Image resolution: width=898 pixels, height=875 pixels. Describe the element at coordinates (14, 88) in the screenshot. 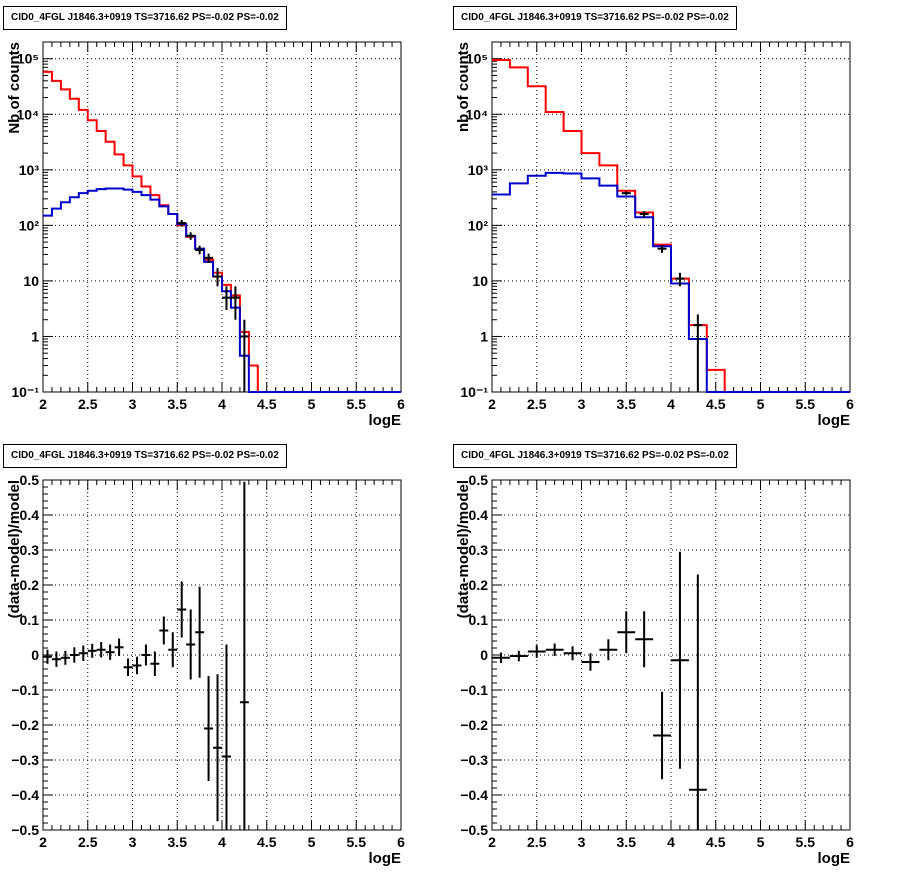

I see `y-axis-label: Nb of counts` at that location.